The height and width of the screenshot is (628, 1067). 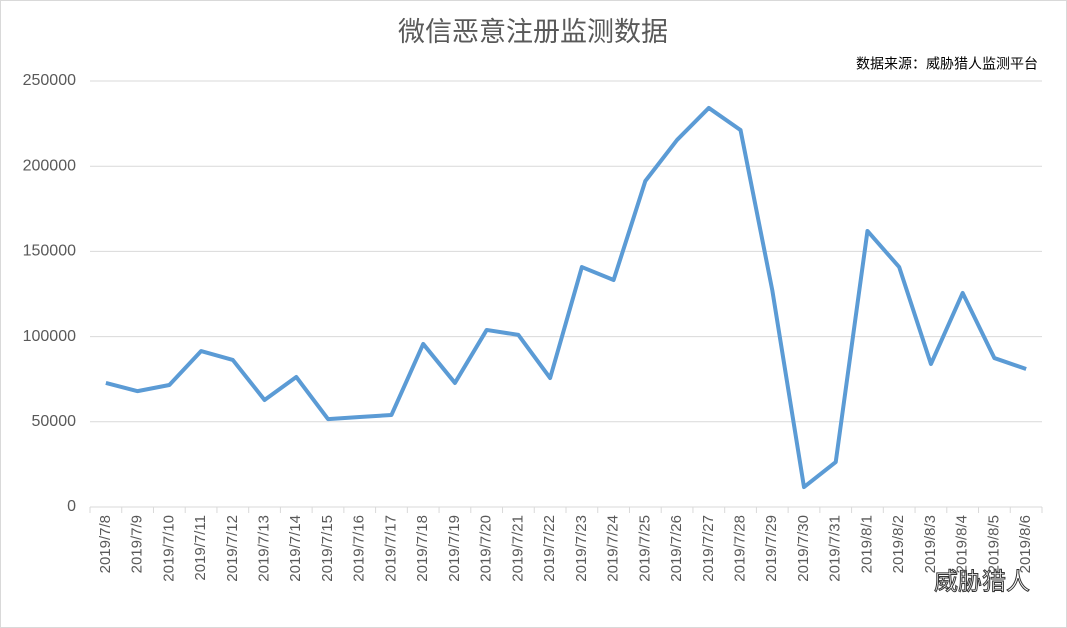 What do you see at coordinates (1025, 544) in the screenshot?
I see `x-tick-label: 2019/8/6` at bounding box center [1025, 544].